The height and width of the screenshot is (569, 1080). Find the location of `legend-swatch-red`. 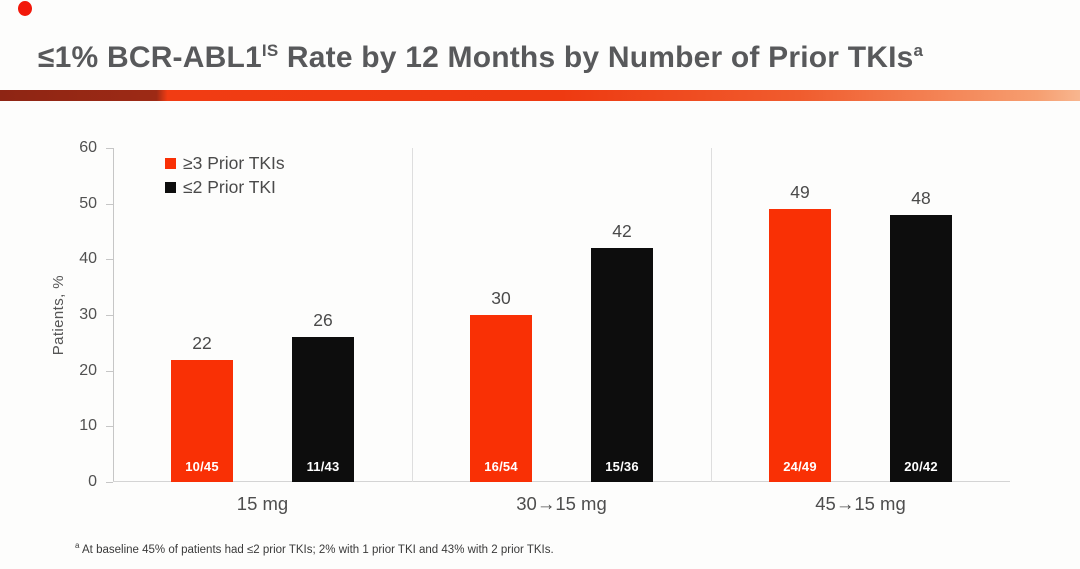

legend-swatch-red is located at coordinates (170, 163).